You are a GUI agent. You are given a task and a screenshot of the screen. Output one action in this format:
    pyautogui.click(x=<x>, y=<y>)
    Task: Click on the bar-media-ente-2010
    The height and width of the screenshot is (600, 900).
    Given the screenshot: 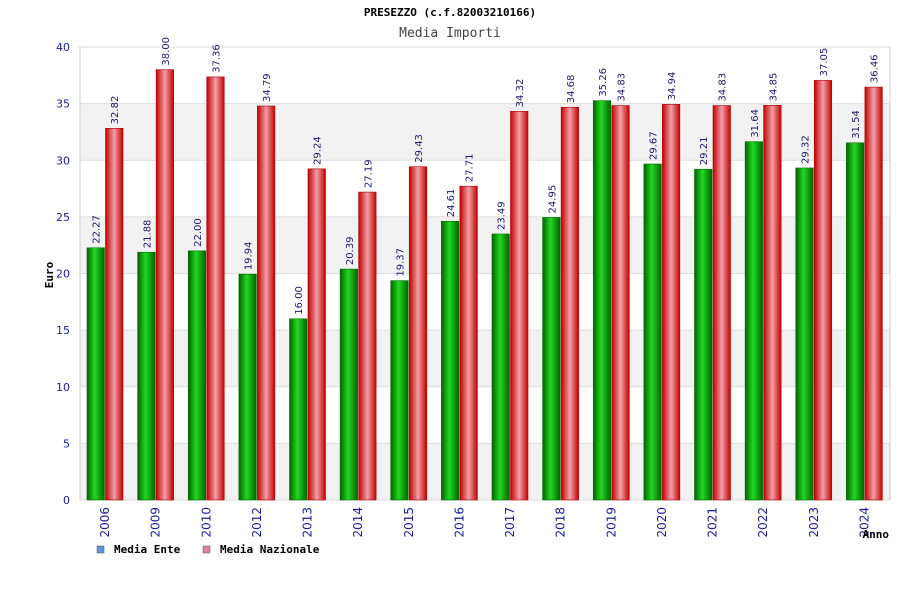 What is the action you would take?
    pyautogui.click(x=197, y=375)
    